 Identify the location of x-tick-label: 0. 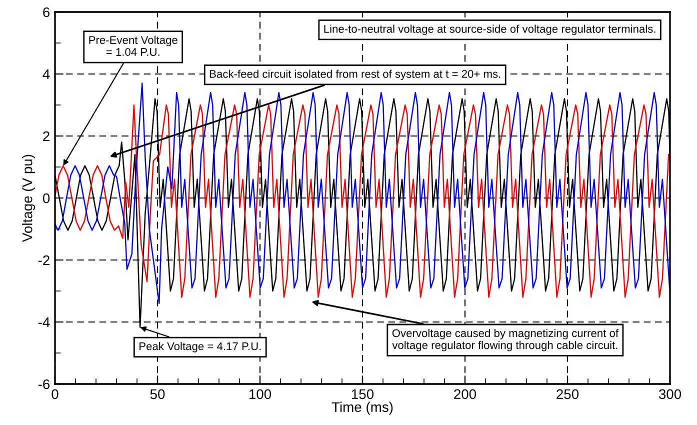
(55, 394).